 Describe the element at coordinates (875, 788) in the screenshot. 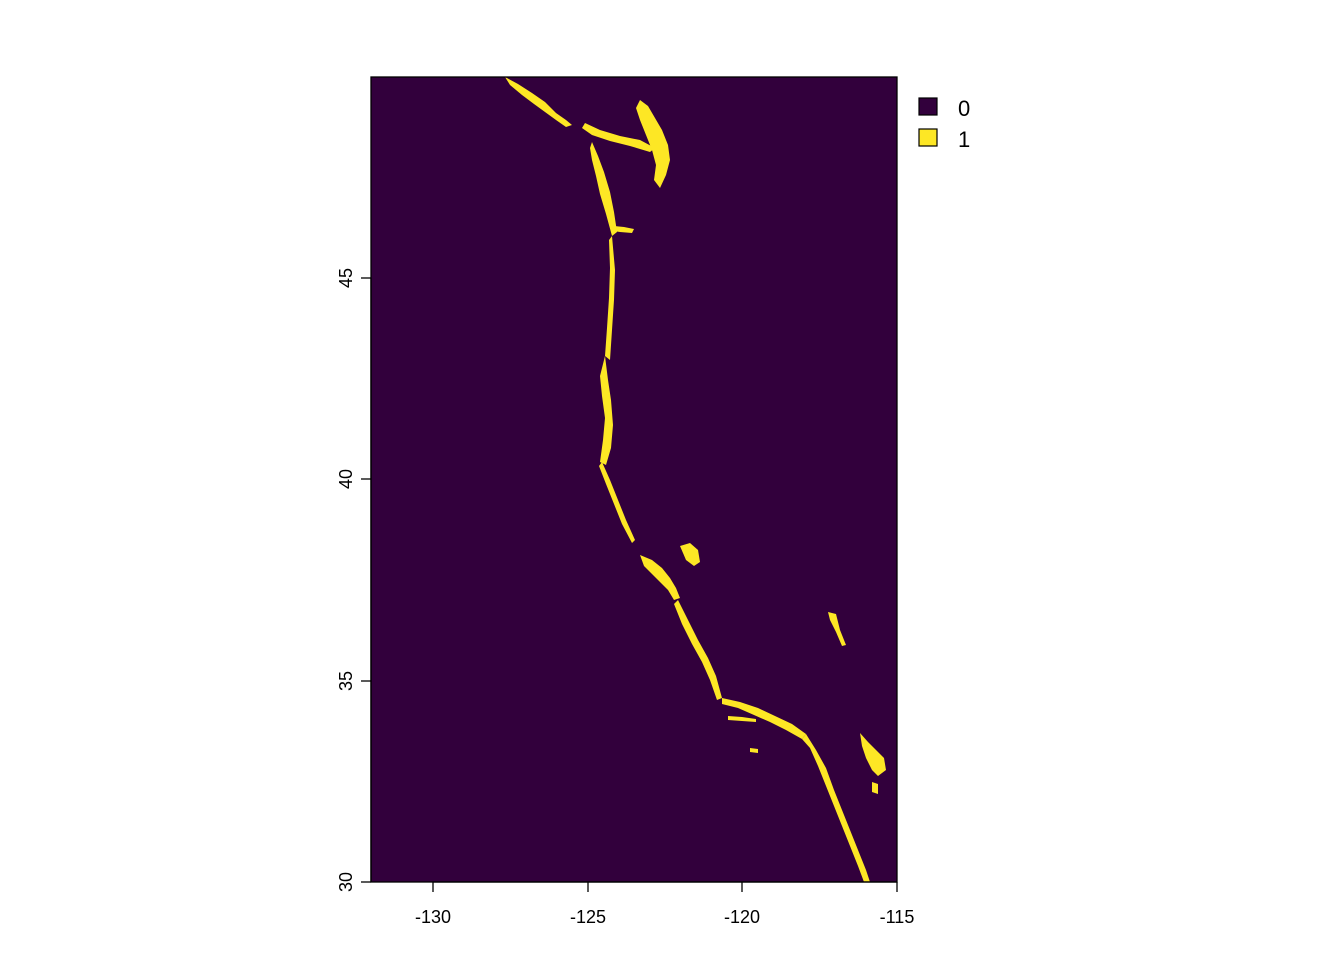

I see `presence-inland-spot` at that location.